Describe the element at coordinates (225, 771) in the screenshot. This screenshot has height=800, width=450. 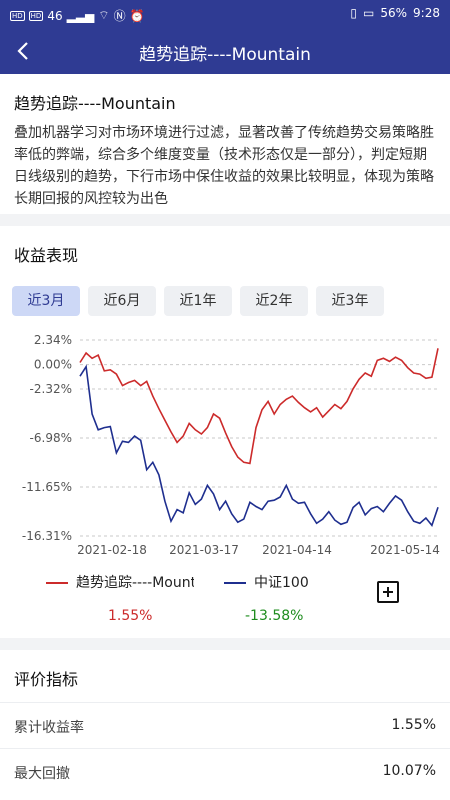
I see `metric-row-max-drawdown: 最大回撤 10.07%` at that location.